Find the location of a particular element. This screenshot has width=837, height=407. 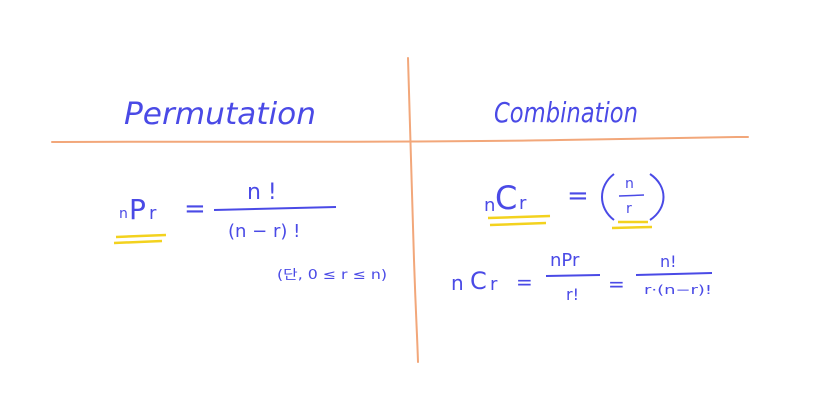

combination-formula-expanded: n C r = nPr r! = n! r·(n−r)! is located at coordinates (582, 277).